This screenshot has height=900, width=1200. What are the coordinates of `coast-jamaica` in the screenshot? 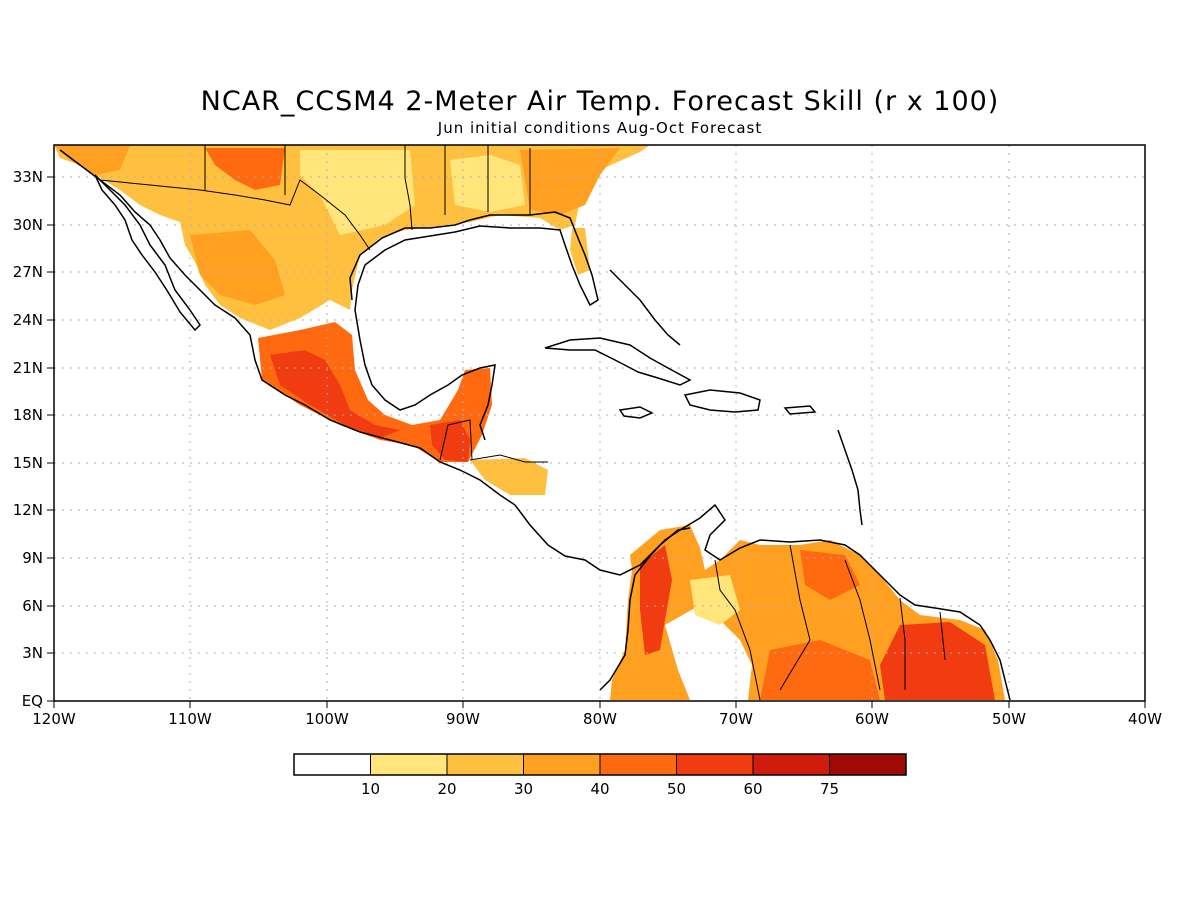 It's located at (636, 412).